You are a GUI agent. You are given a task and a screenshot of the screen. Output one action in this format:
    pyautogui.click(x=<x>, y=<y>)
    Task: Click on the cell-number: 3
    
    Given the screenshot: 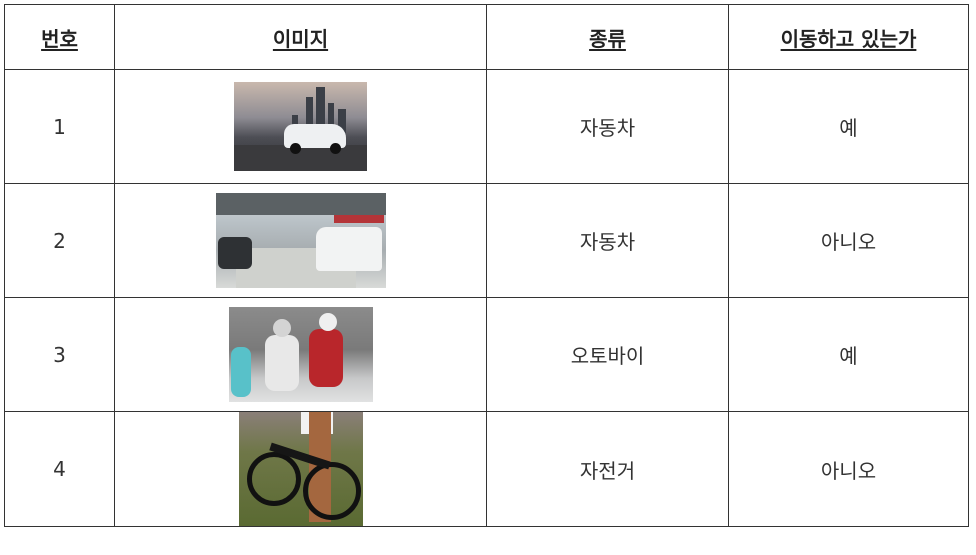 What is the action you would take?
    pyautogui.click(x=59, y=354)
    